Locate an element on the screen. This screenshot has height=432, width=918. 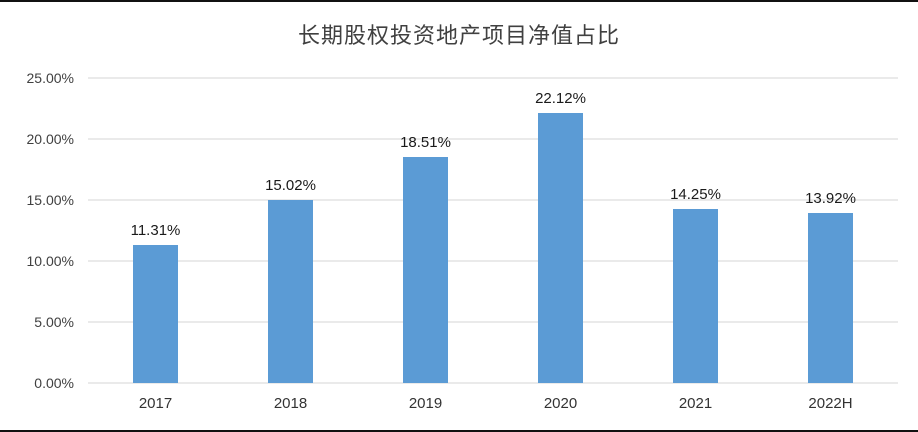
x-tick-label: 2021 is located at coordinates (695, 403).